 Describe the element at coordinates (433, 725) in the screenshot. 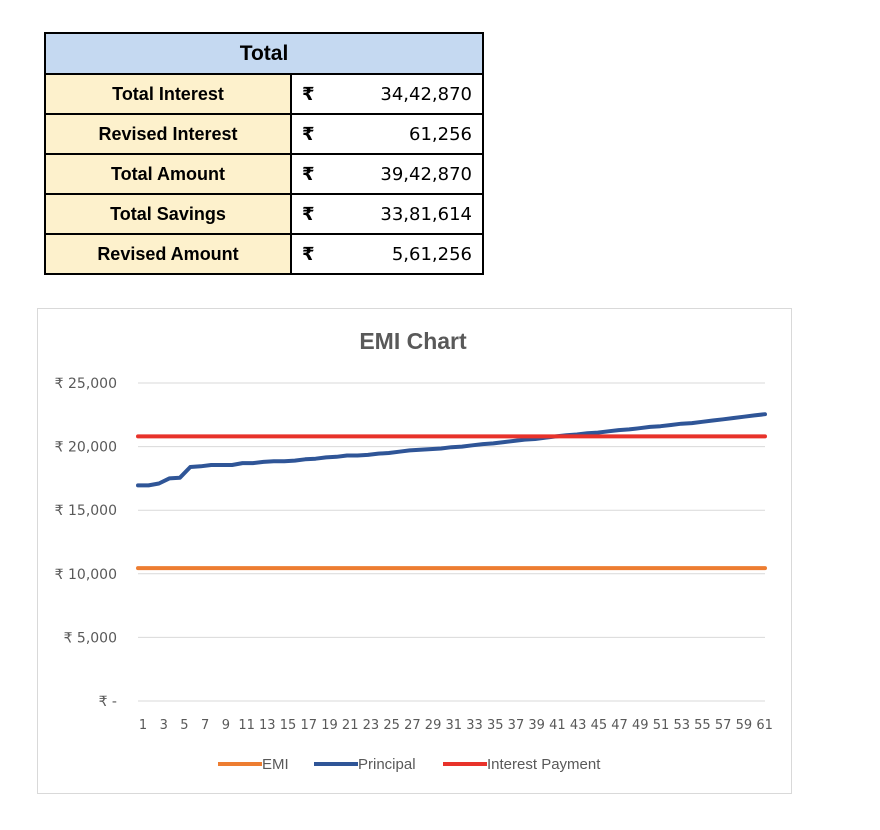

I see `x-tick-label: 29` at that location.